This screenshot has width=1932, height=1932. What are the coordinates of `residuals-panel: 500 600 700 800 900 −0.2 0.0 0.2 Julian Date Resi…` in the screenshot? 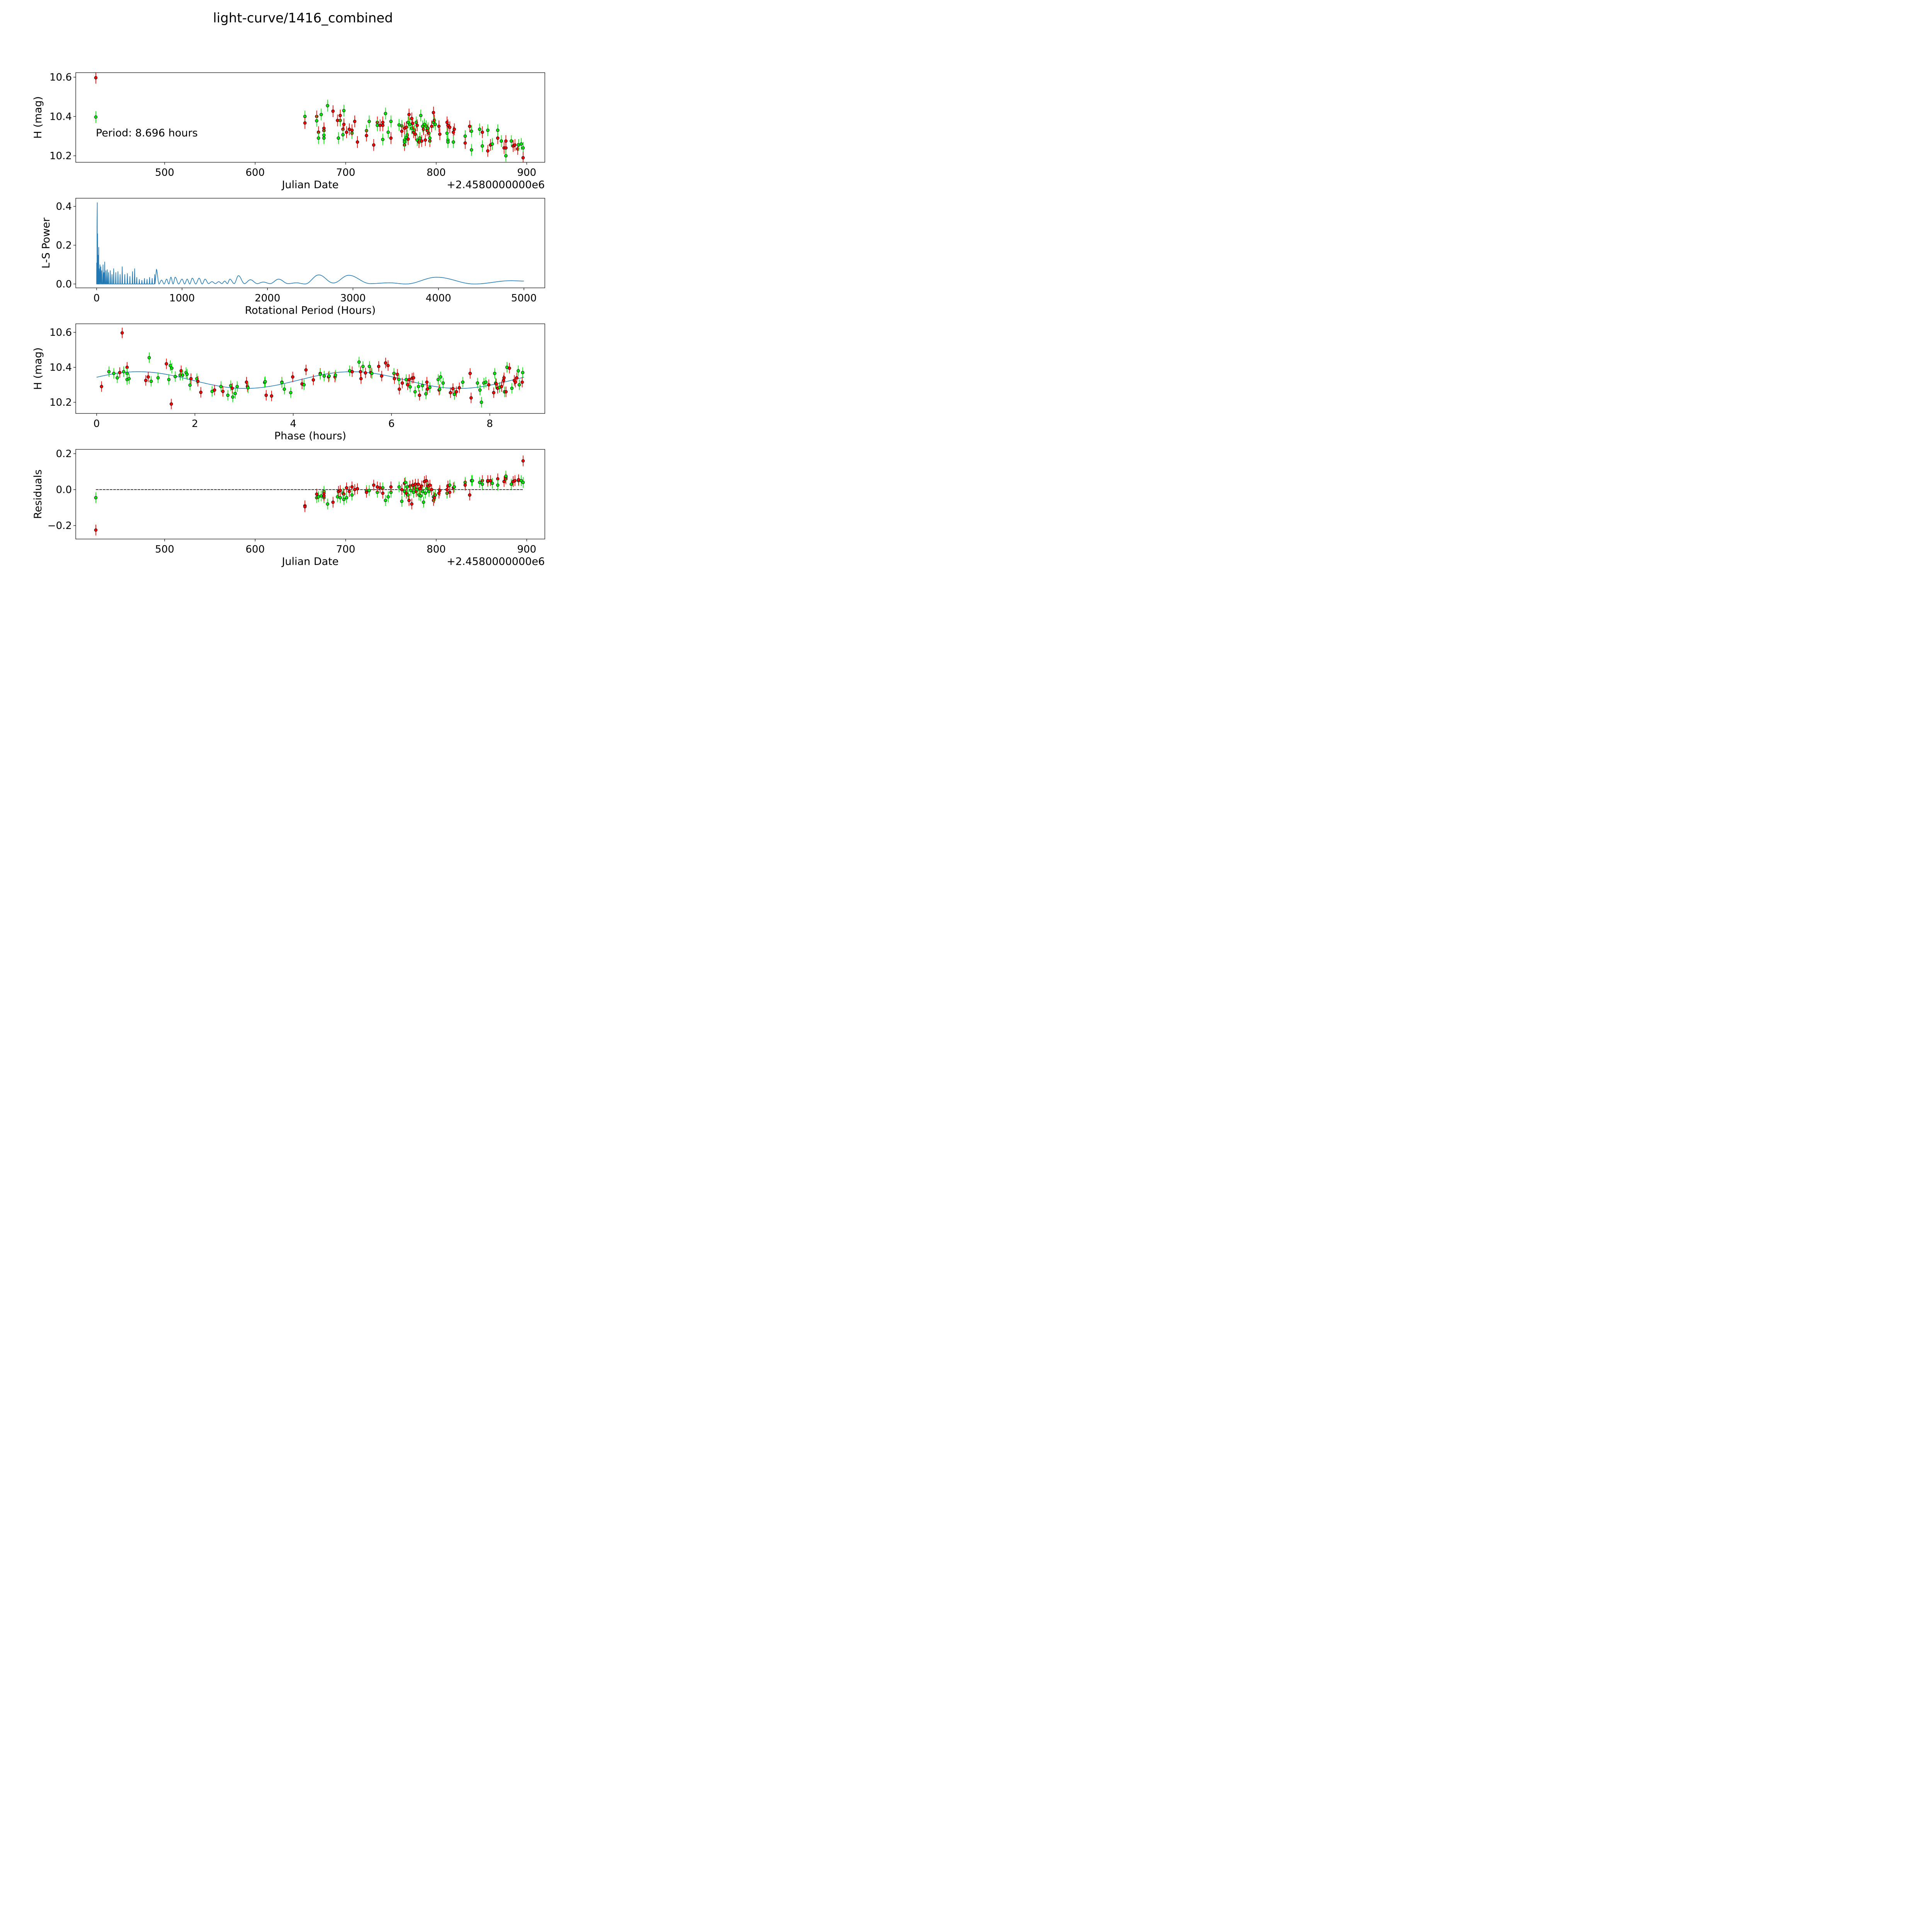 It's located at (289, 508).